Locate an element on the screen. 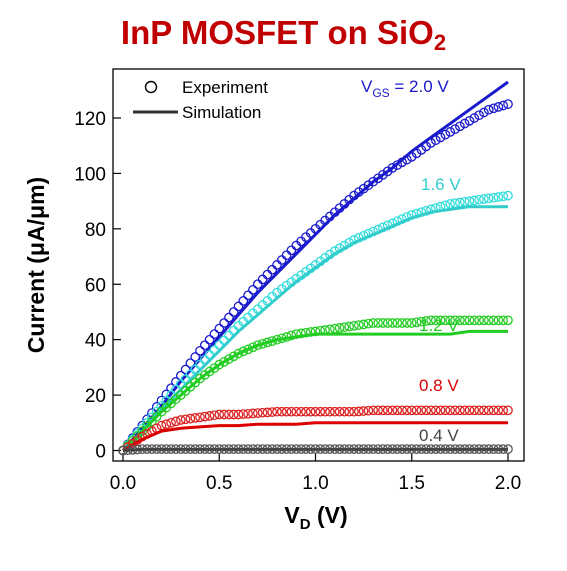 This screenshot has height=571, width=567. x-axis-label-sub: D is located at coordinates (305, 524).